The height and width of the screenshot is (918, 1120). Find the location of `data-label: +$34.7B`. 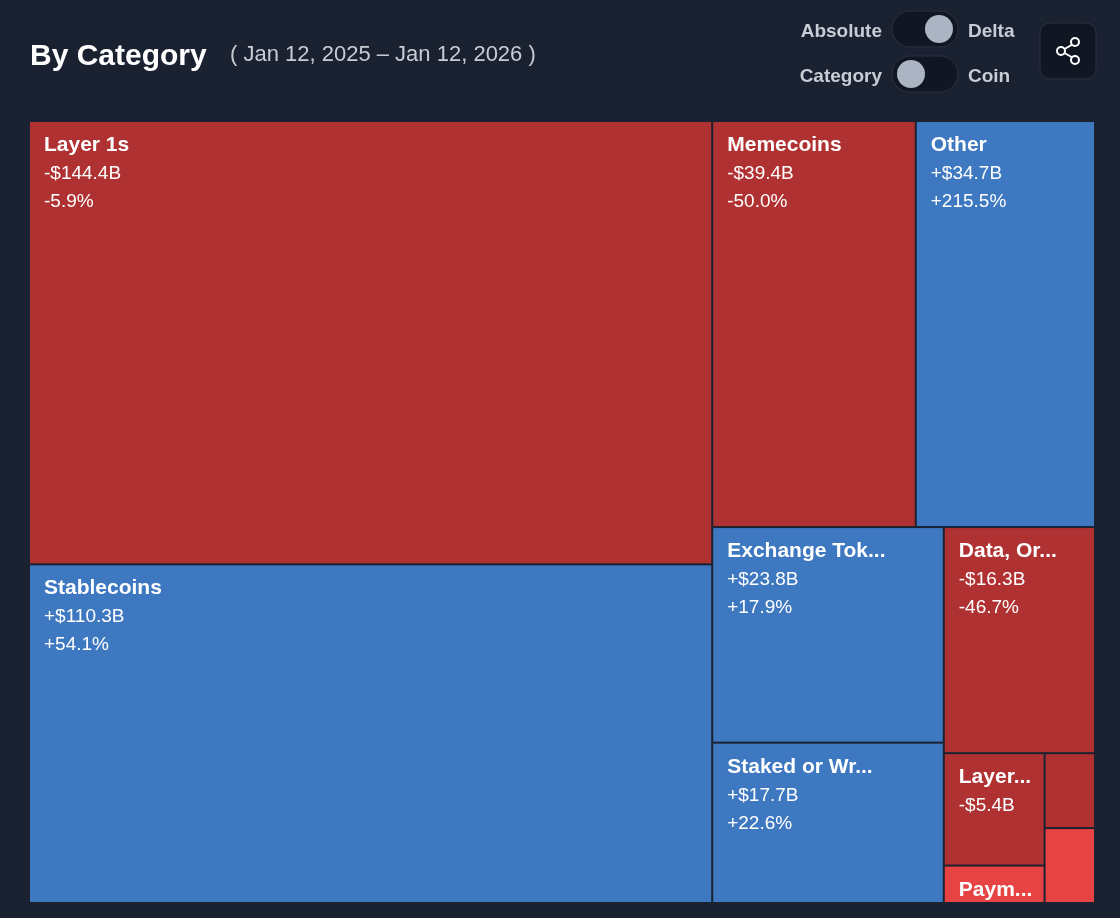

data-label: +$34.7B is located at coordinates (966, 172).